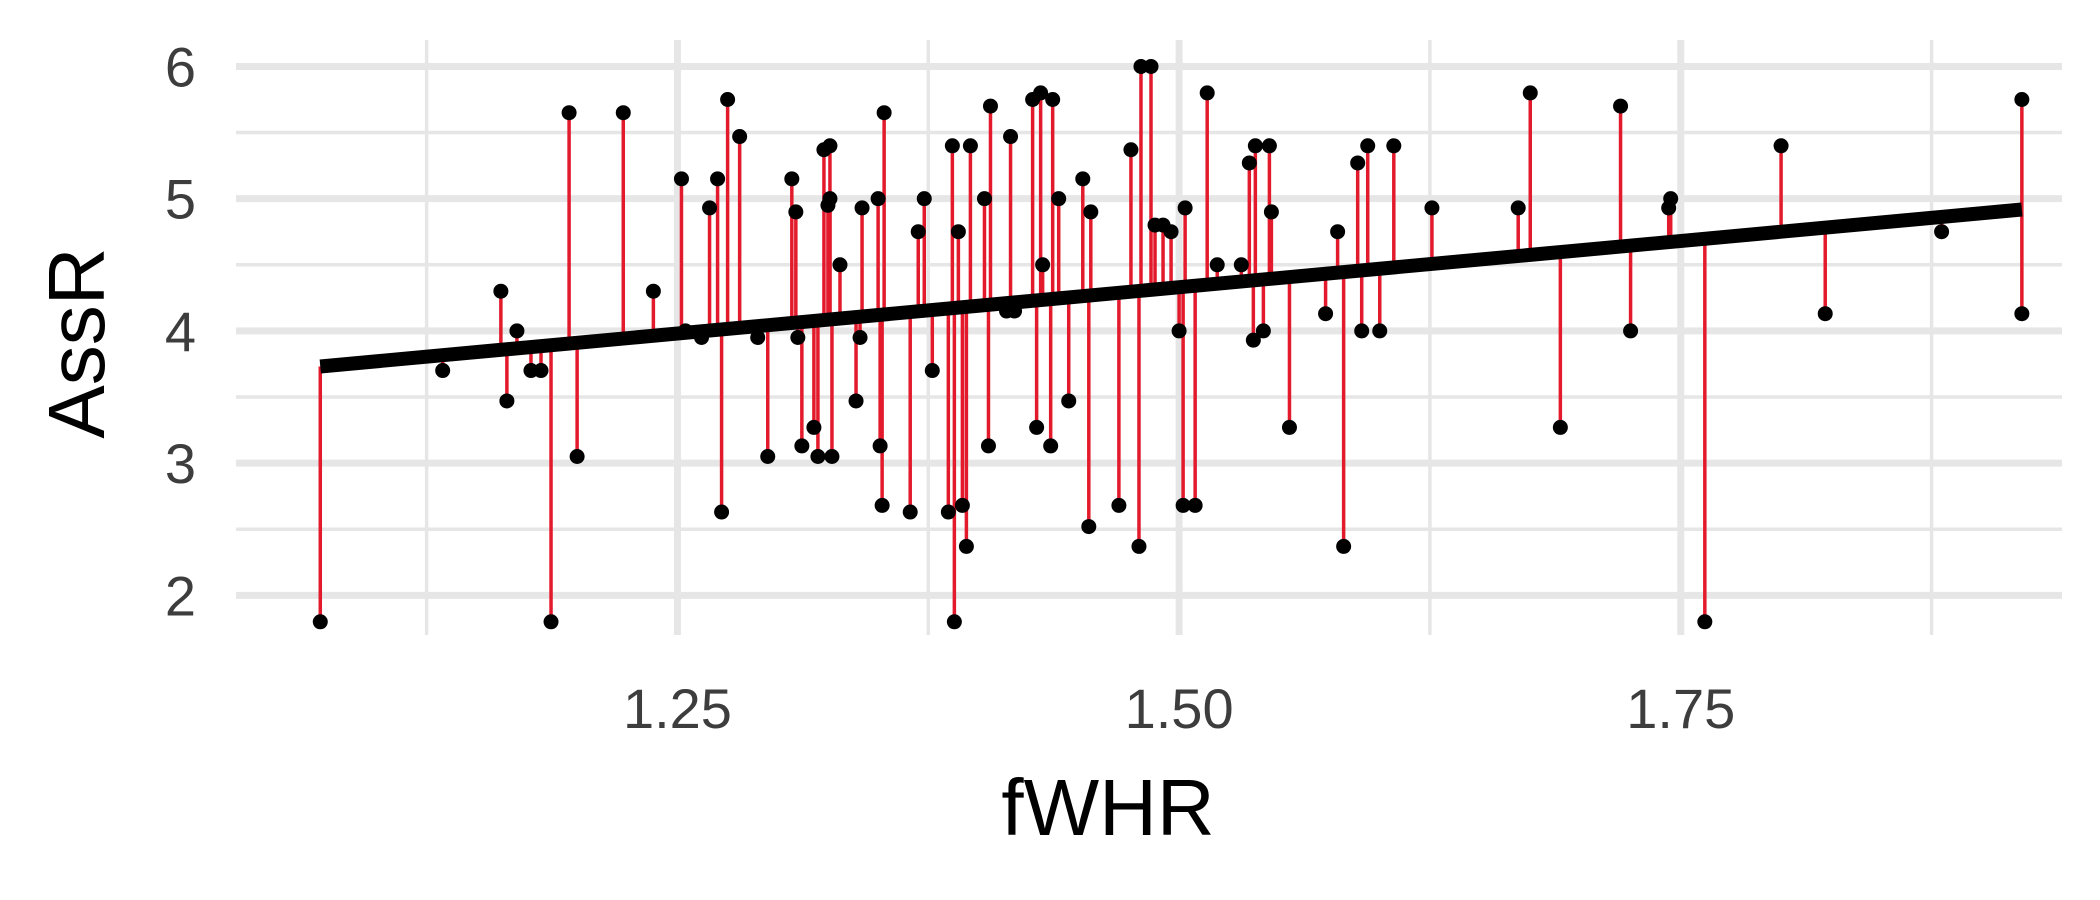  I want to click on y-tick-label: 6, so click(180, 66).